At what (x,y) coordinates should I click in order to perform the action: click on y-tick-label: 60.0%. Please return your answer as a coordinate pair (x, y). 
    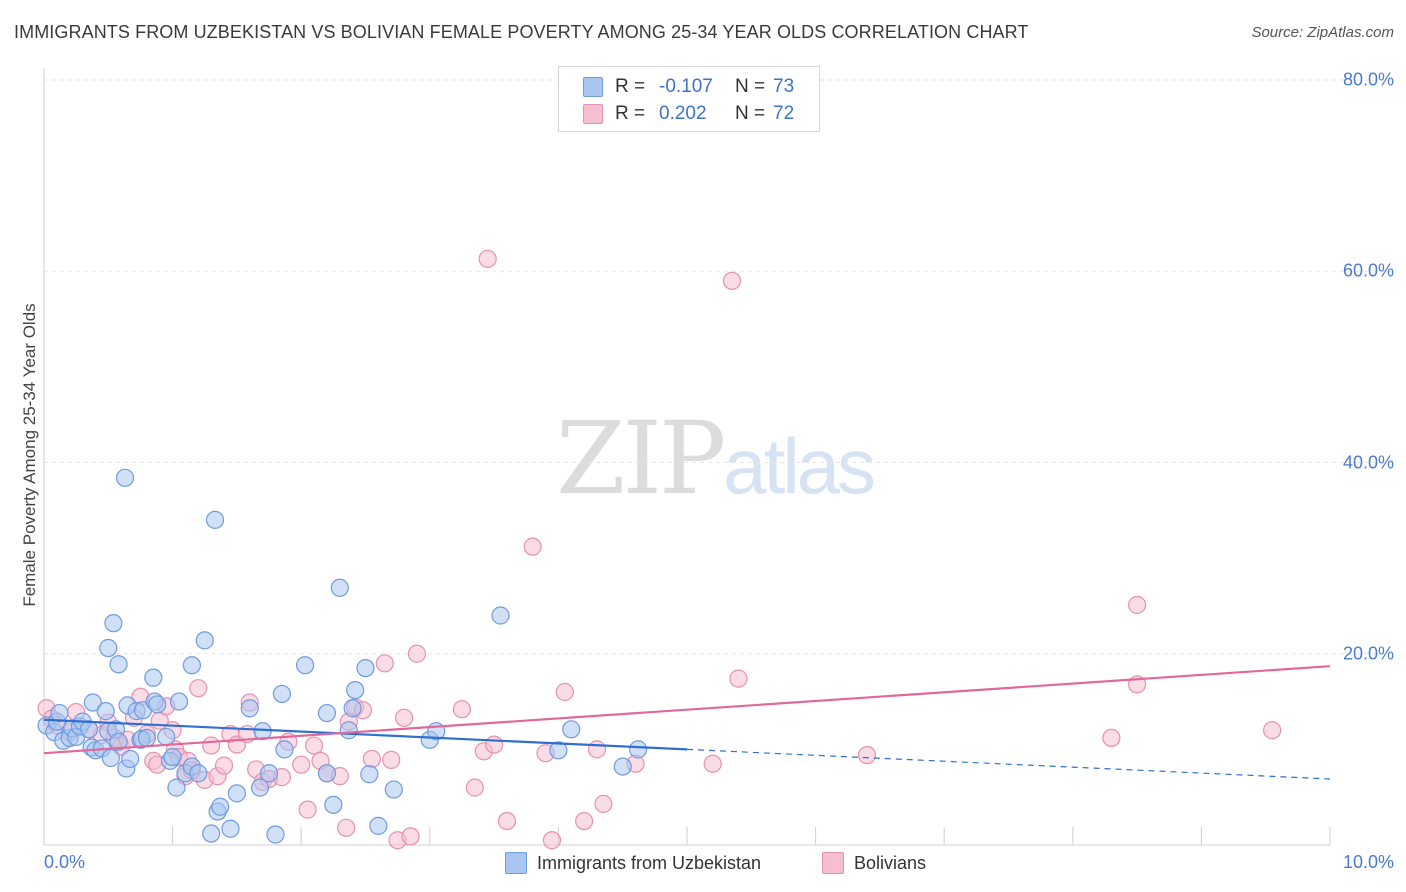
    Looking at the image, I should click on (1368, 270).